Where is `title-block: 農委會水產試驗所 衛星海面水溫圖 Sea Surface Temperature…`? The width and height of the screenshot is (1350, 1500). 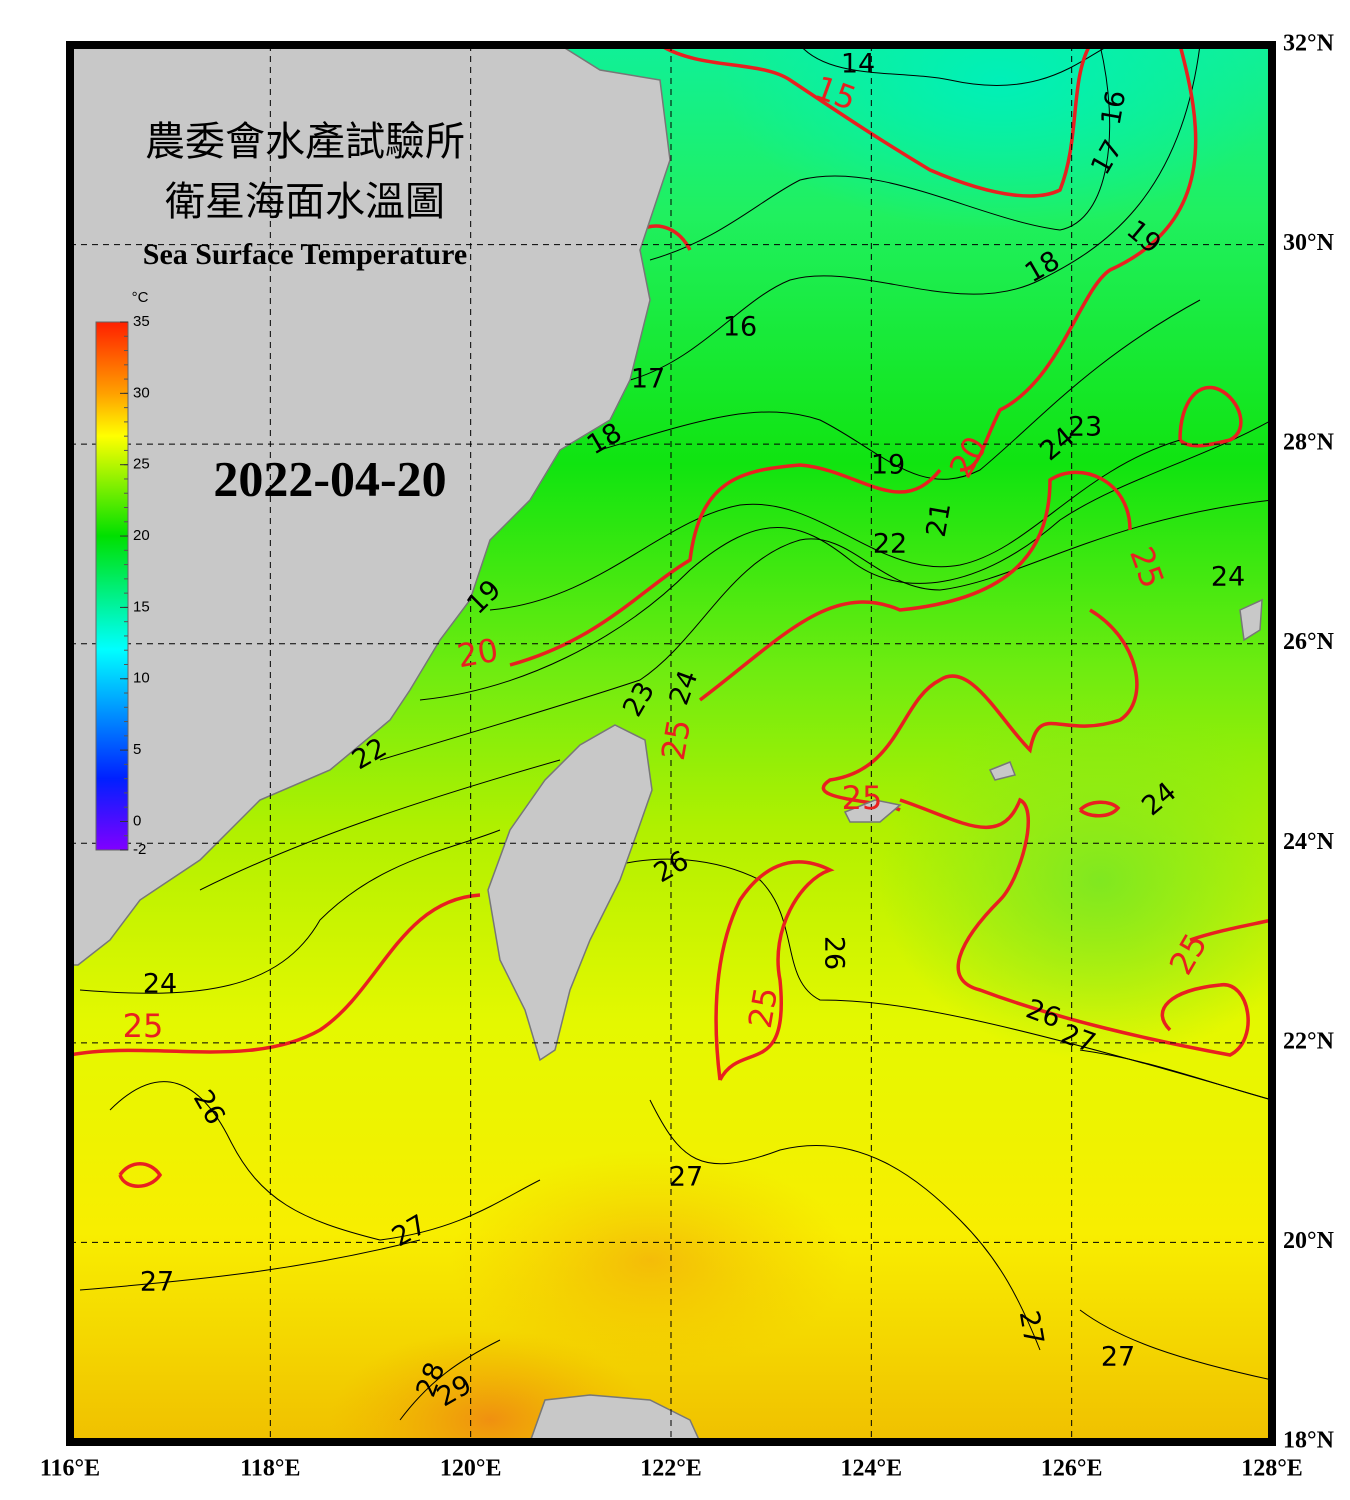 title-block: 農委會水產試驗所 衛星海面水溫圖 Sea Surface Temperature… is located at coordinates (305, 312).